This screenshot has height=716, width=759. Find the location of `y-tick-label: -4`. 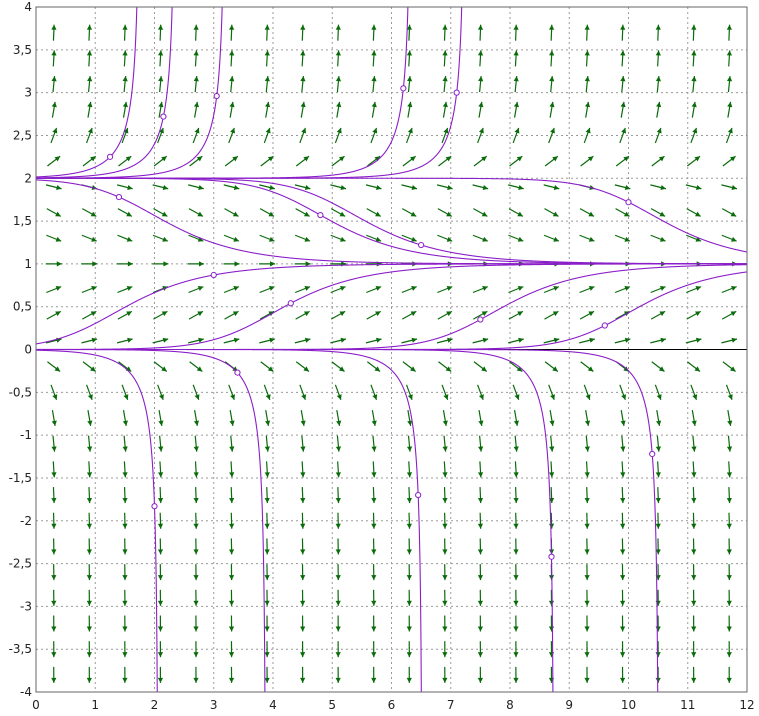

y-tick-label: -4 is located at coordinates (26, 692).